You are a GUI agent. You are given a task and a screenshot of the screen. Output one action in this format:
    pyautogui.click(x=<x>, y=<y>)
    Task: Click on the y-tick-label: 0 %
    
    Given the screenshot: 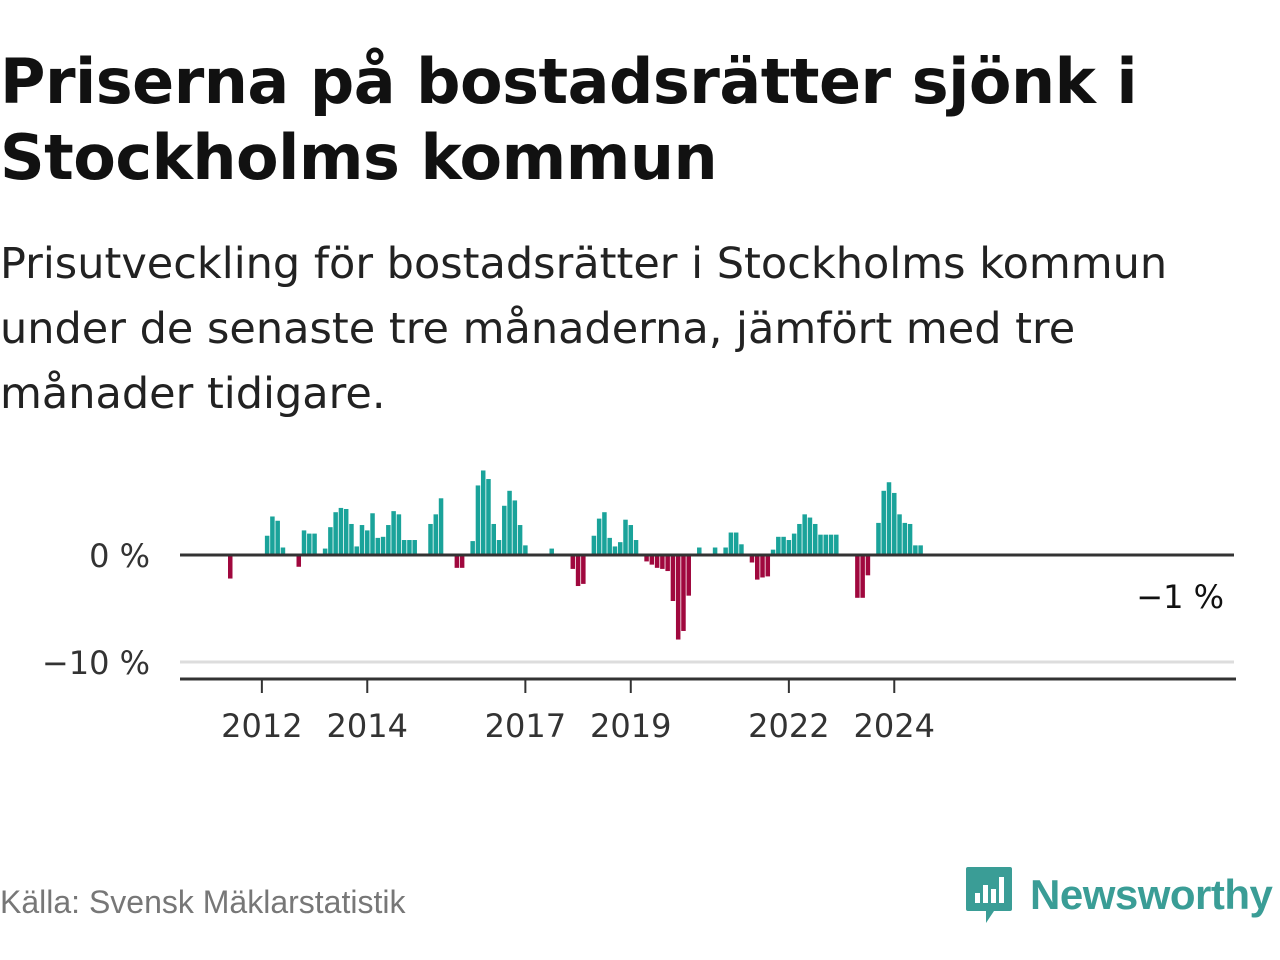 What is the action you would take?
    pyautogui.click(x=119, y=556)
    